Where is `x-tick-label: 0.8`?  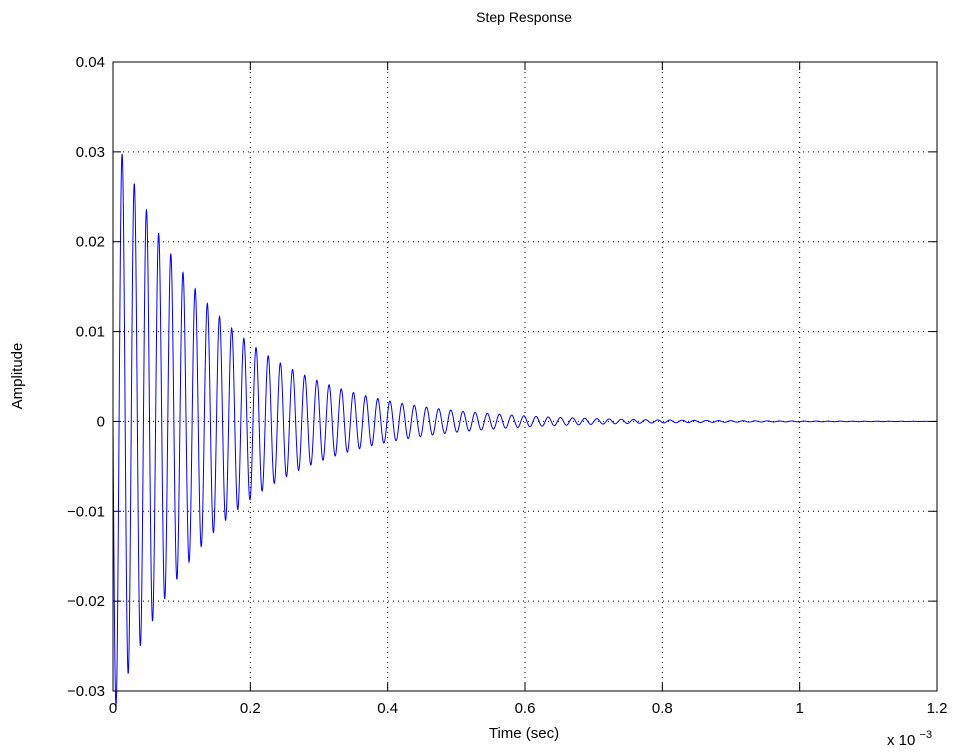 x-tick-label: 0.8 is located at coordinates (662, 708).